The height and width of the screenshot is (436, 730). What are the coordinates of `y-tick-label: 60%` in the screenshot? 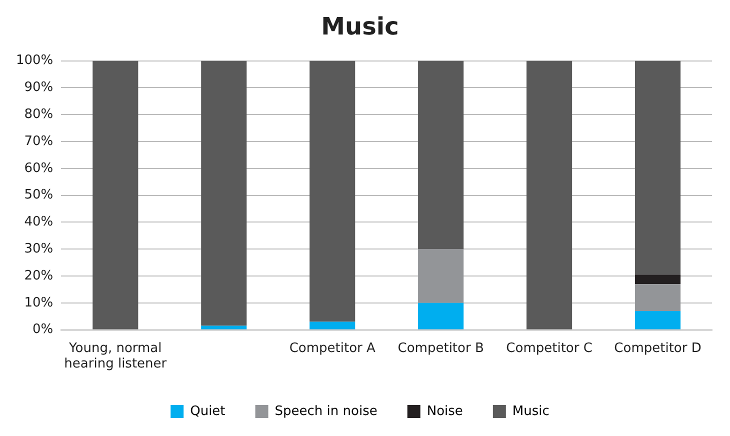 It's located at (39, 168).